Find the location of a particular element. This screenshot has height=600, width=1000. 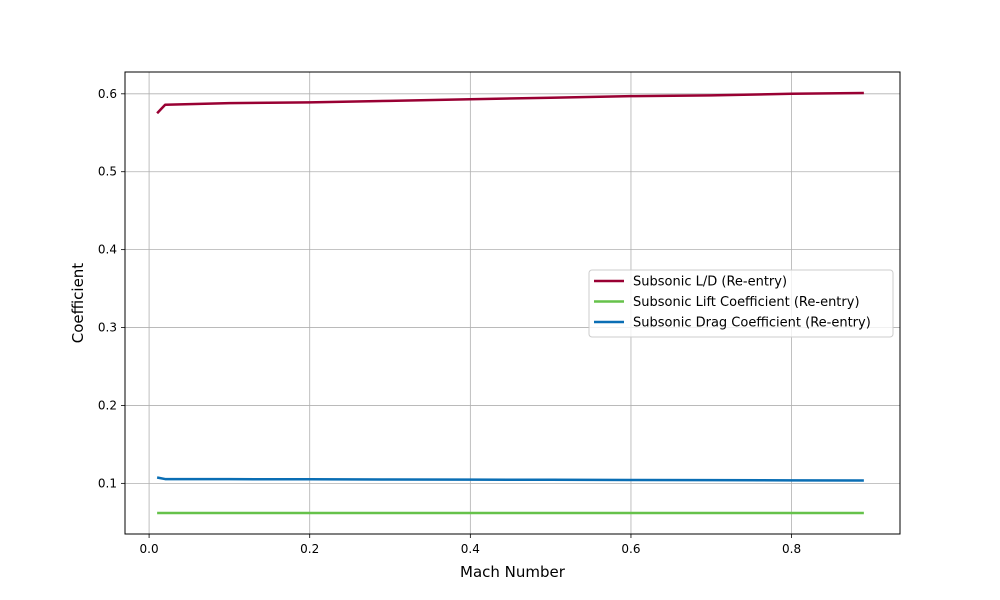

x-tick-label: 0.2 is located at coordinates (309, 549).